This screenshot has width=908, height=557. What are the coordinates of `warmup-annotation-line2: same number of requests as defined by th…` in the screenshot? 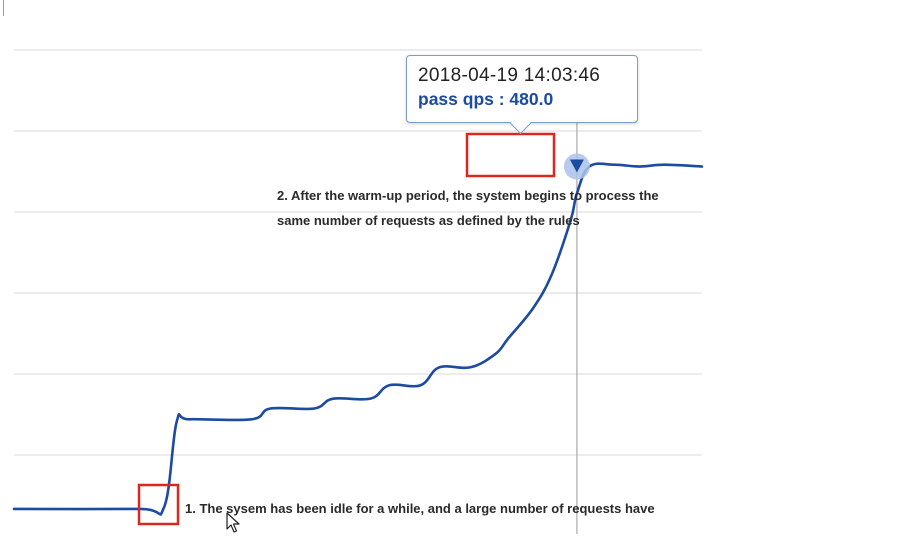 It's located at (428, 220).